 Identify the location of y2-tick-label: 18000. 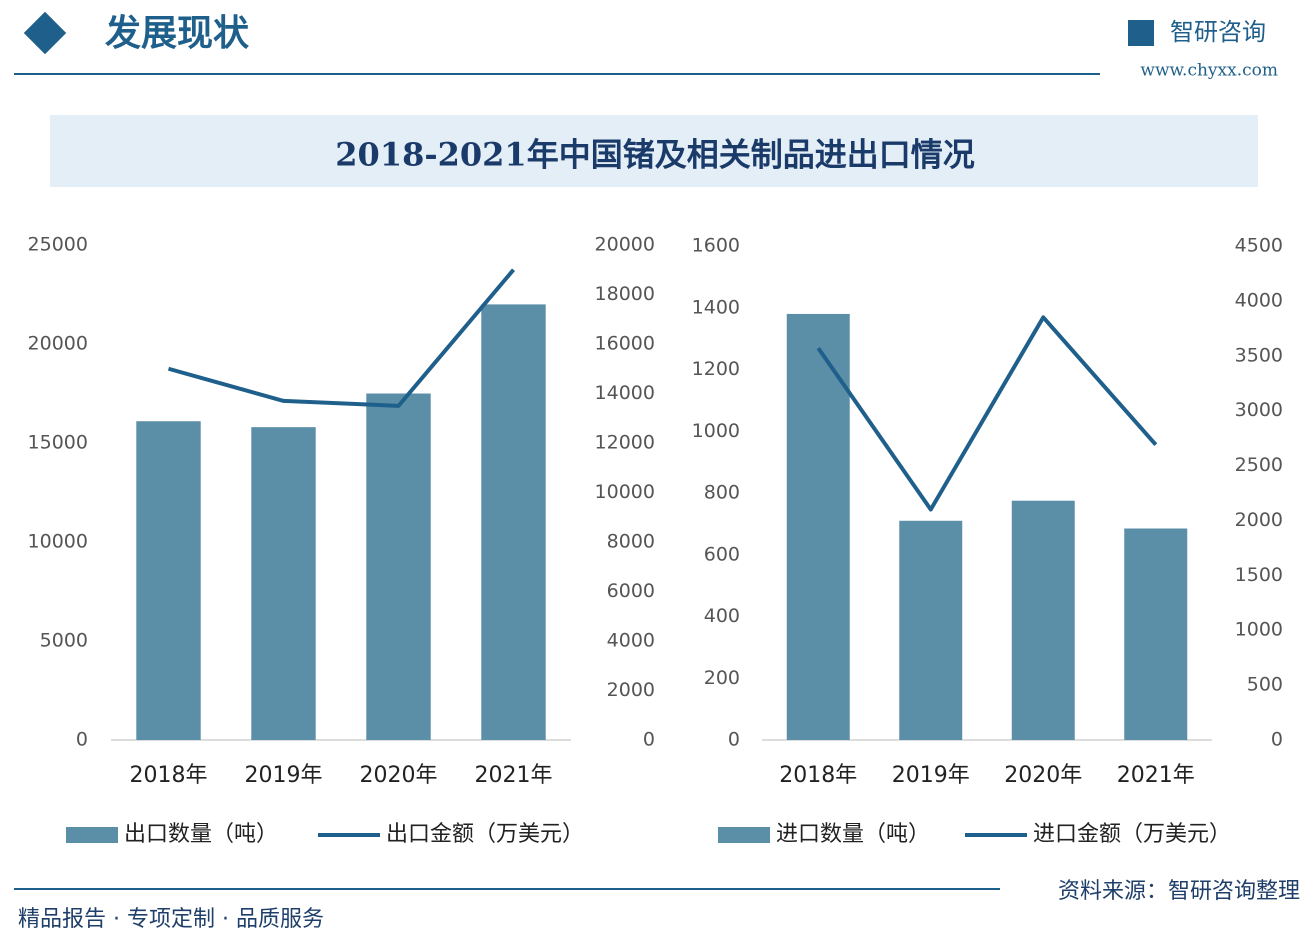
(625, 294).